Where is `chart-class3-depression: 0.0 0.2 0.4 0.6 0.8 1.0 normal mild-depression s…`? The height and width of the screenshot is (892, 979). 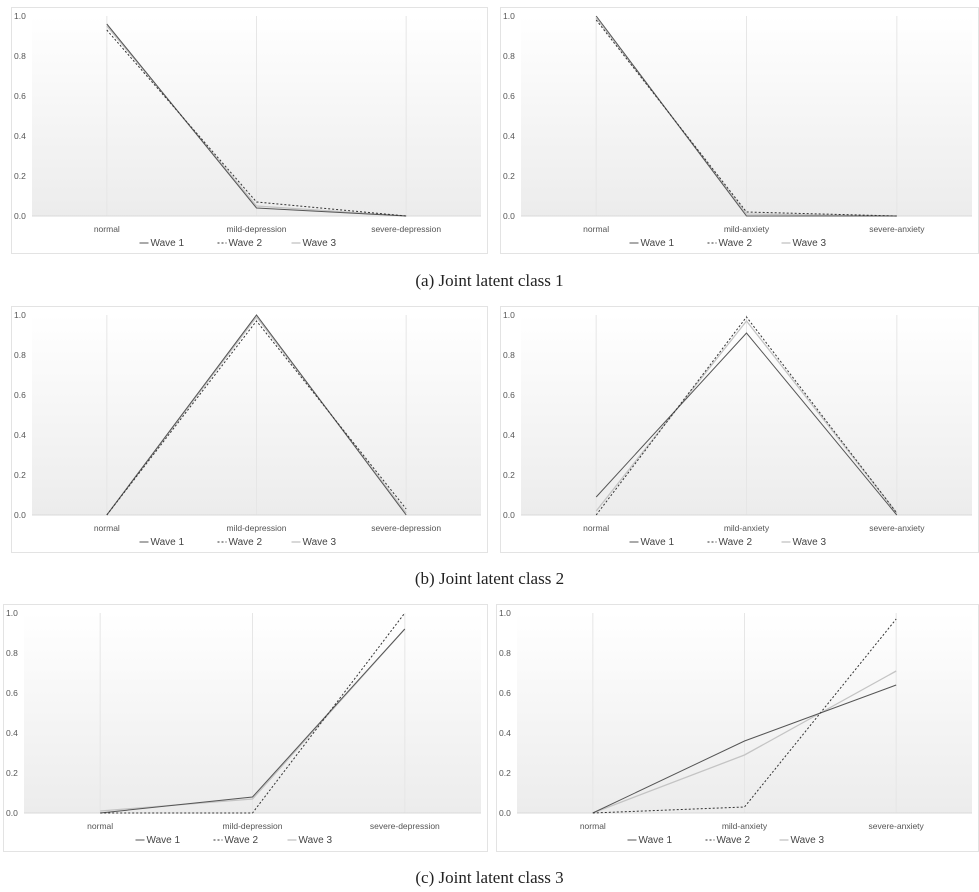
chart-class3-depression: 0.0 0.2 0.4 0.6 0.8 1.0 normal mild-depression s… is located at coordinates (245, 728).